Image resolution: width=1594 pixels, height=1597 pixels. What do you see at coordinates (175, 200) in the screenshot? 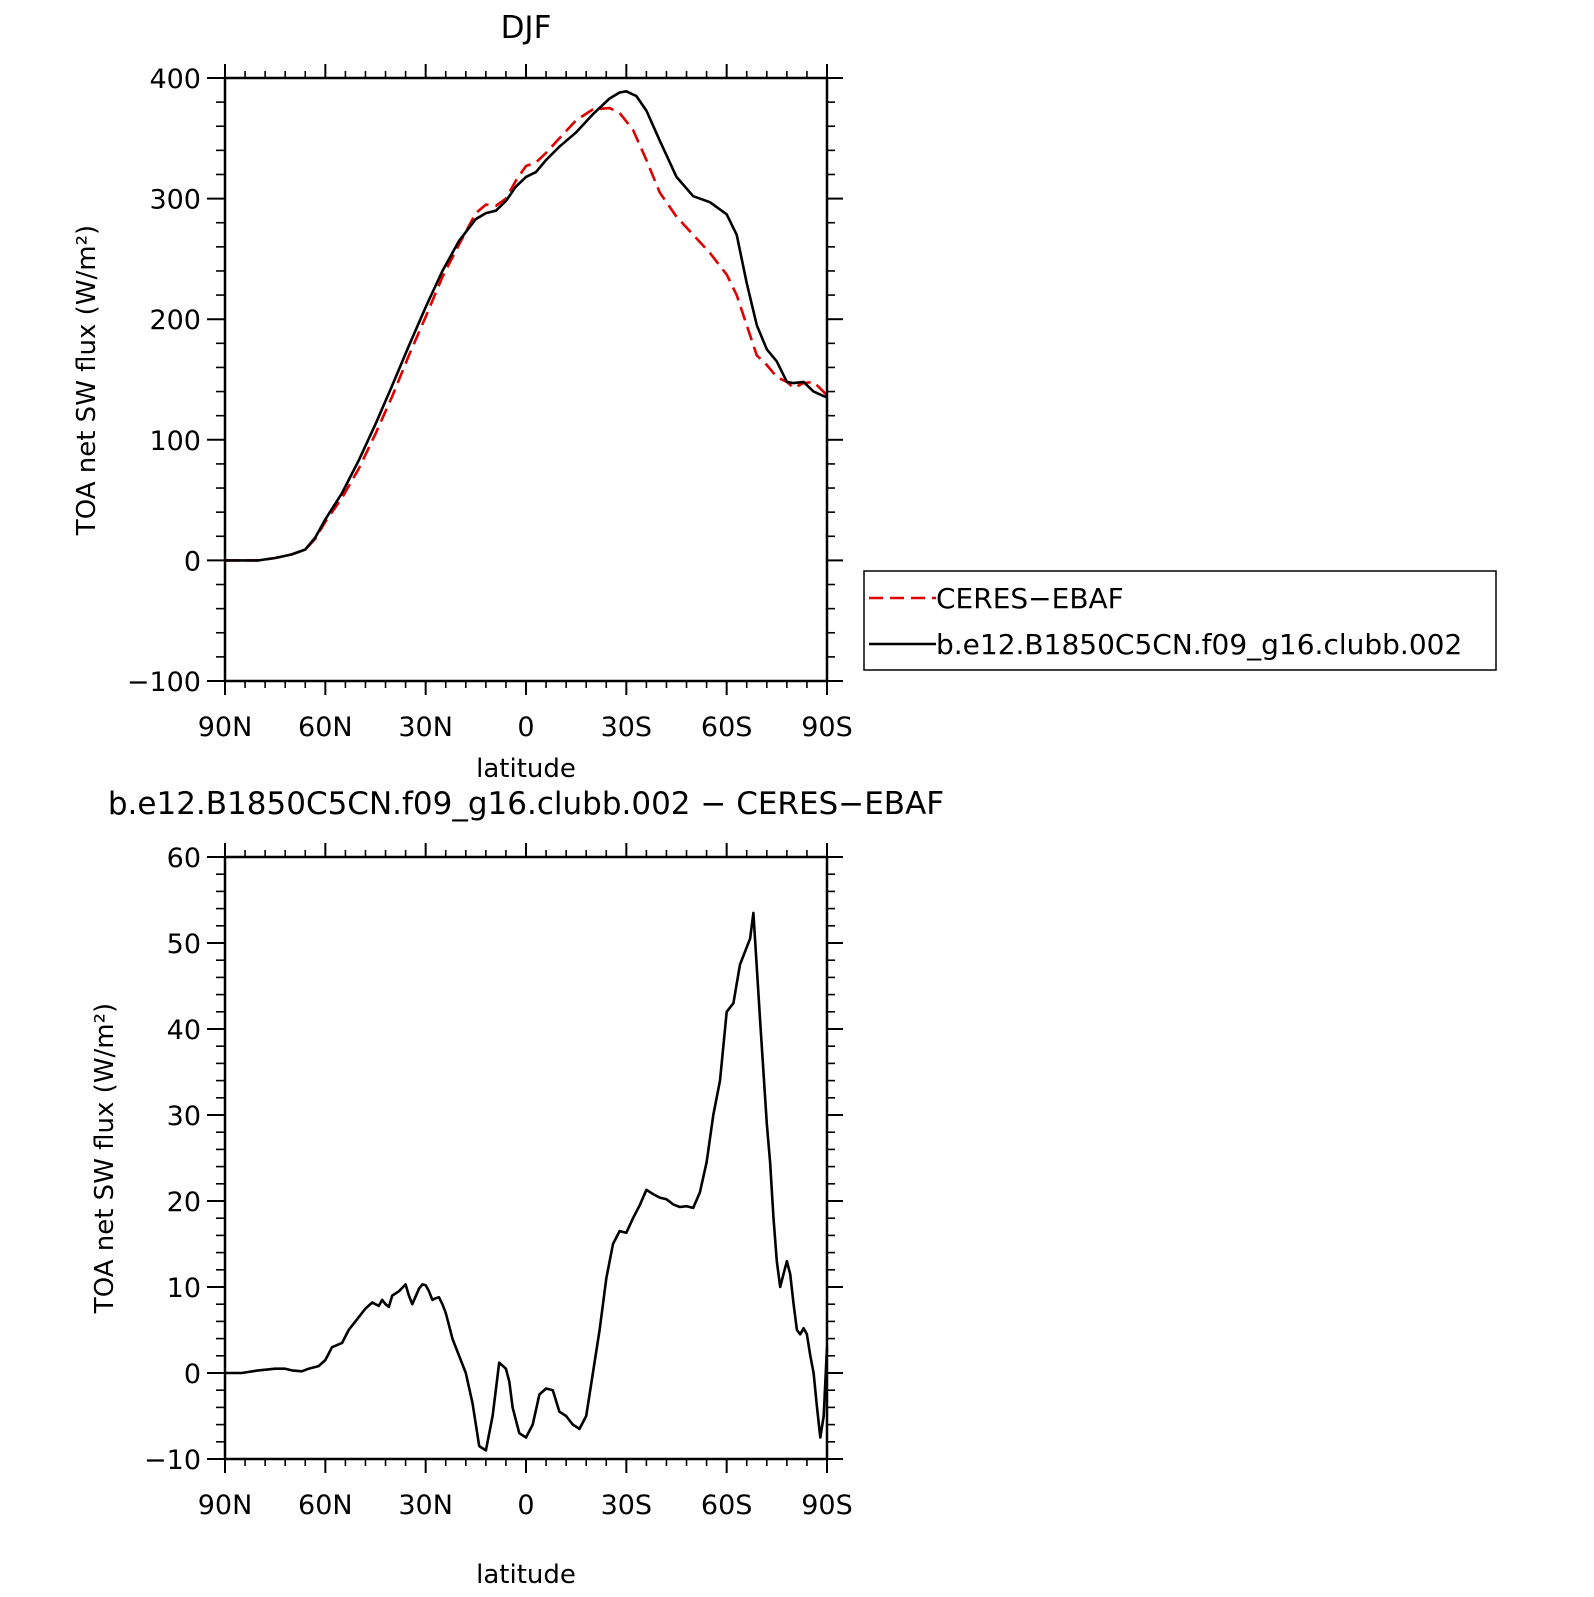
I see `y-tick-label: 300` at bounding box center [175, 200].